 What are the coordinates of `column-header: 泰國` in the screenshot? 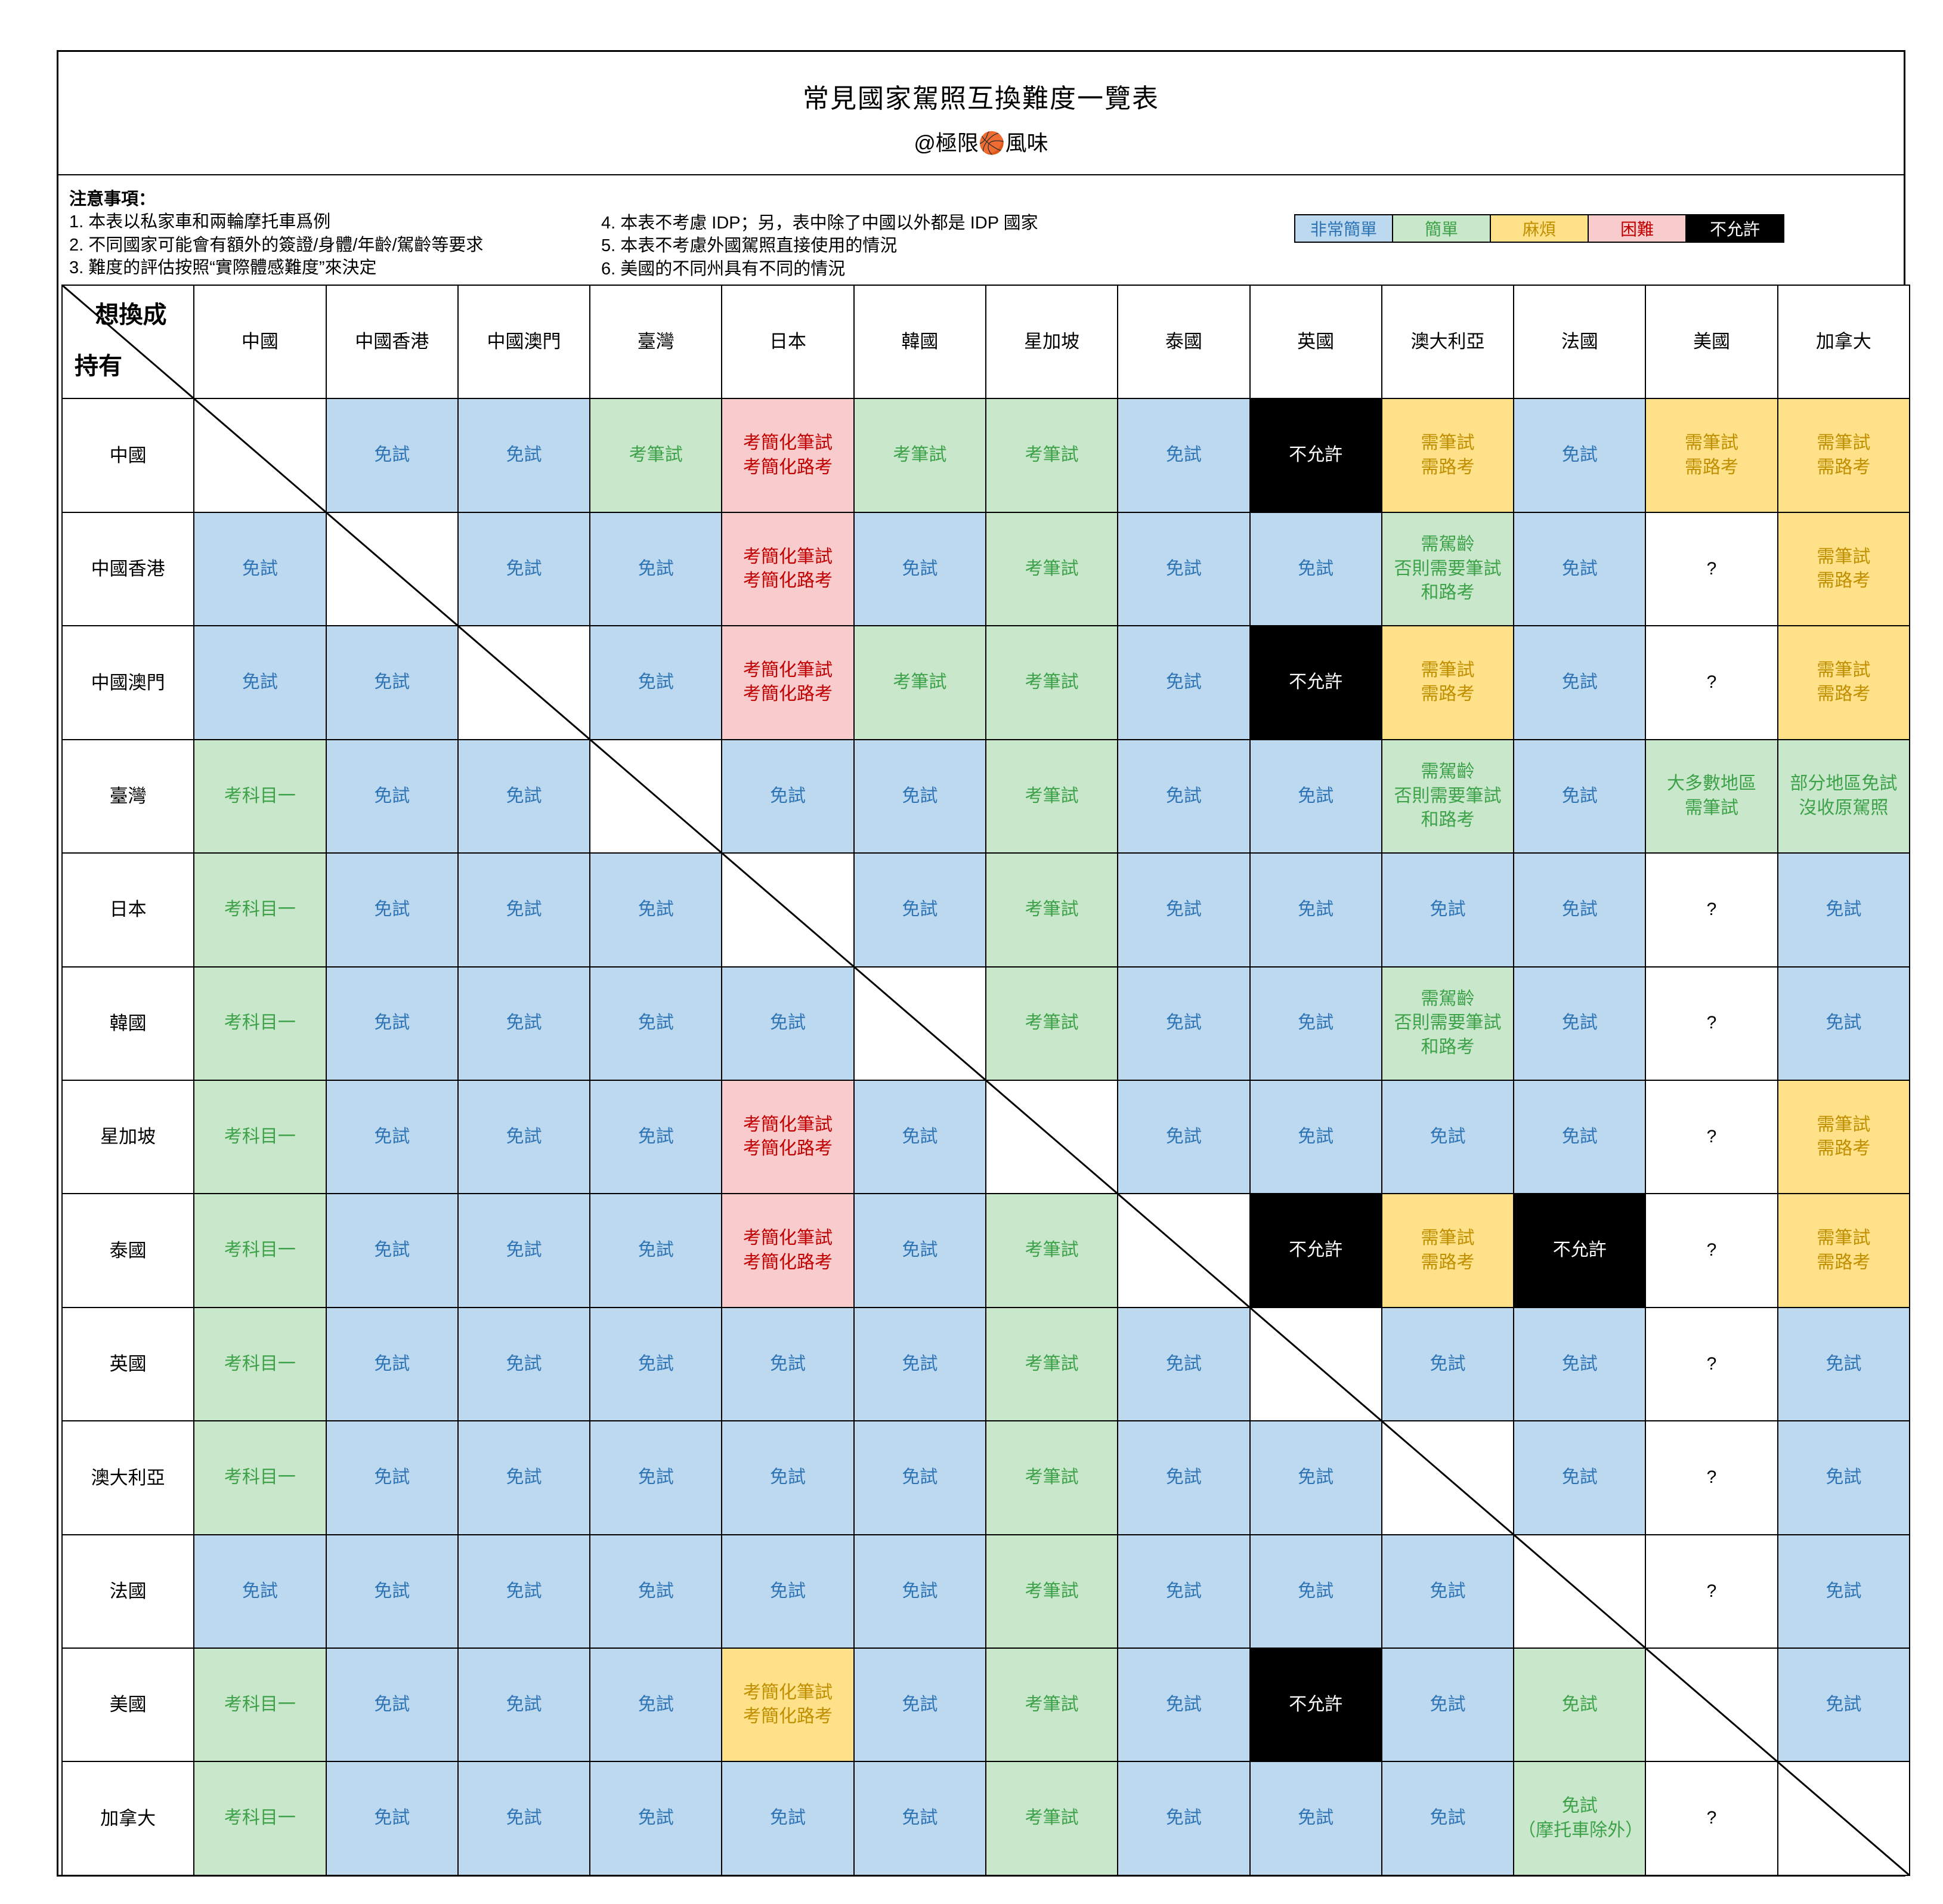 It's located at (1184, 342).